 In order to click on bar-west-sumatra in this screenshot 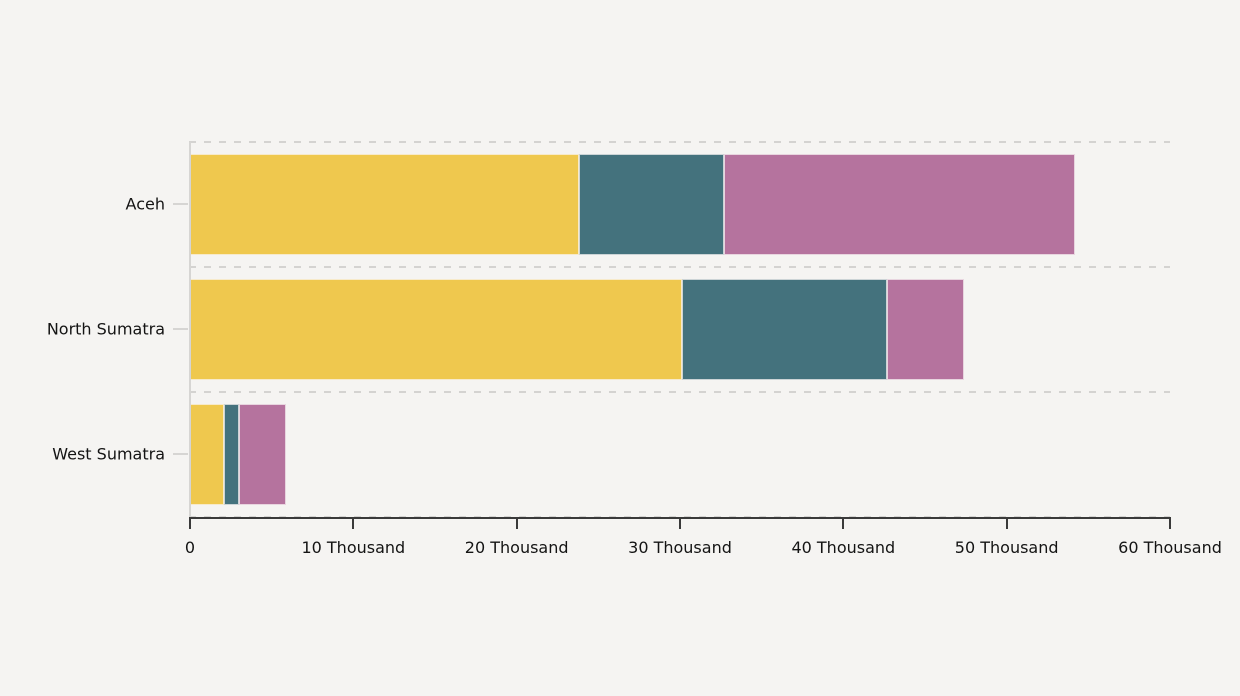, I will do `click(238, 454)`.